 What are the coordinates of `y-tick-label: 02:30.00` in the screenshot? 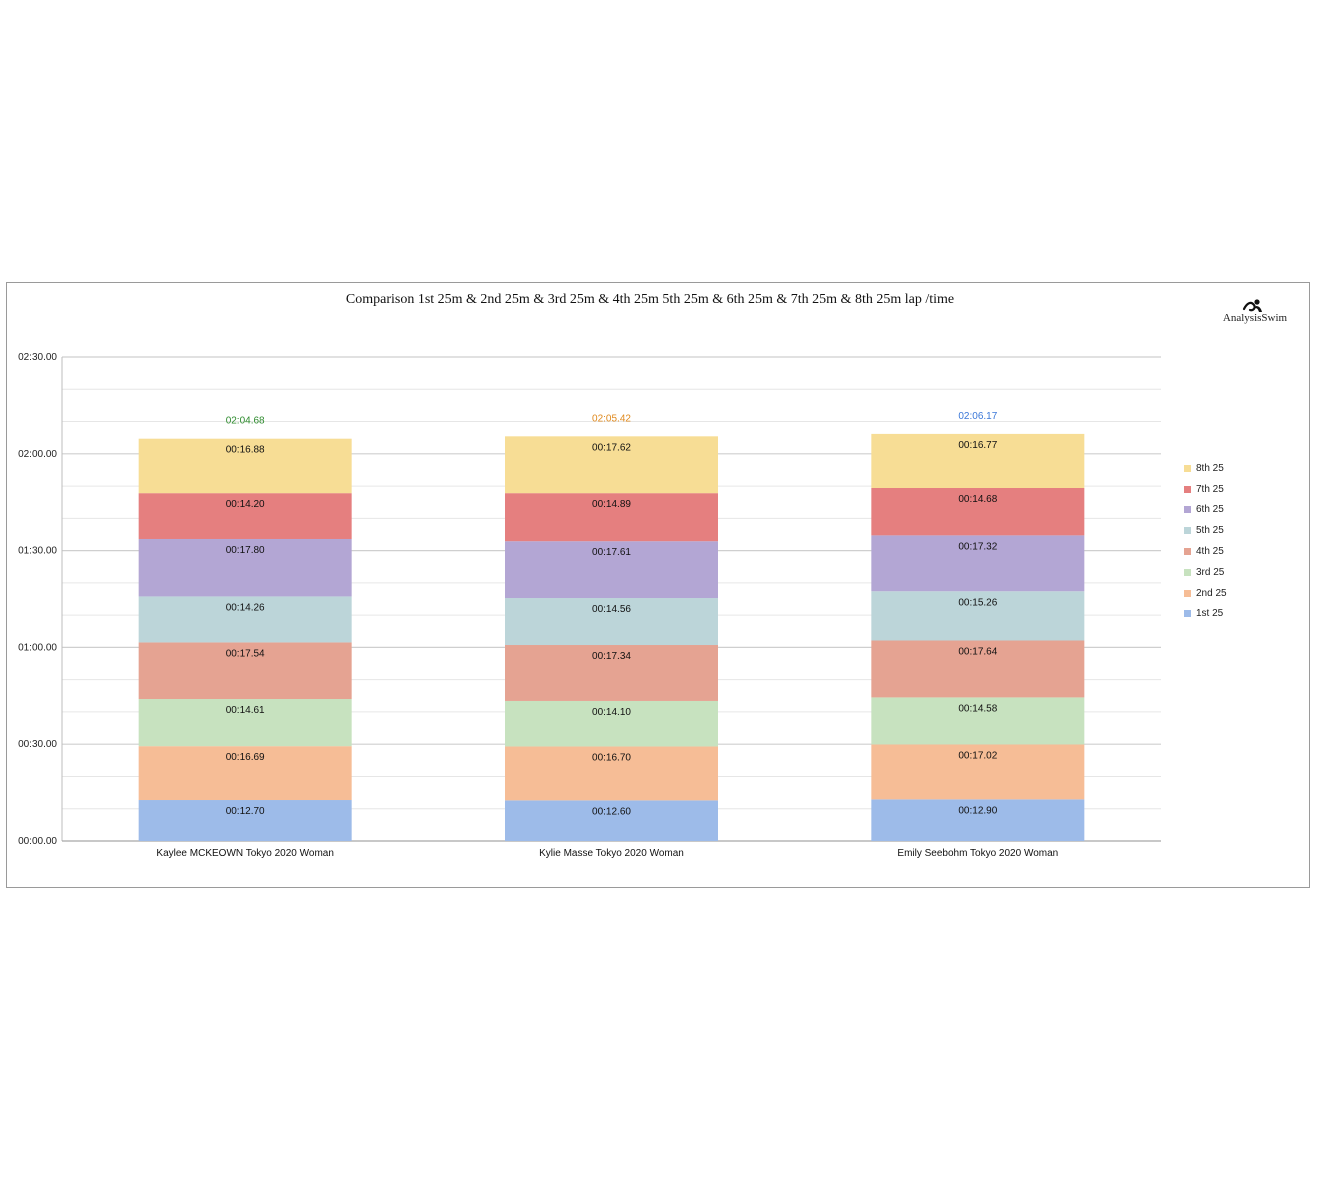 It's located at (37, 357).